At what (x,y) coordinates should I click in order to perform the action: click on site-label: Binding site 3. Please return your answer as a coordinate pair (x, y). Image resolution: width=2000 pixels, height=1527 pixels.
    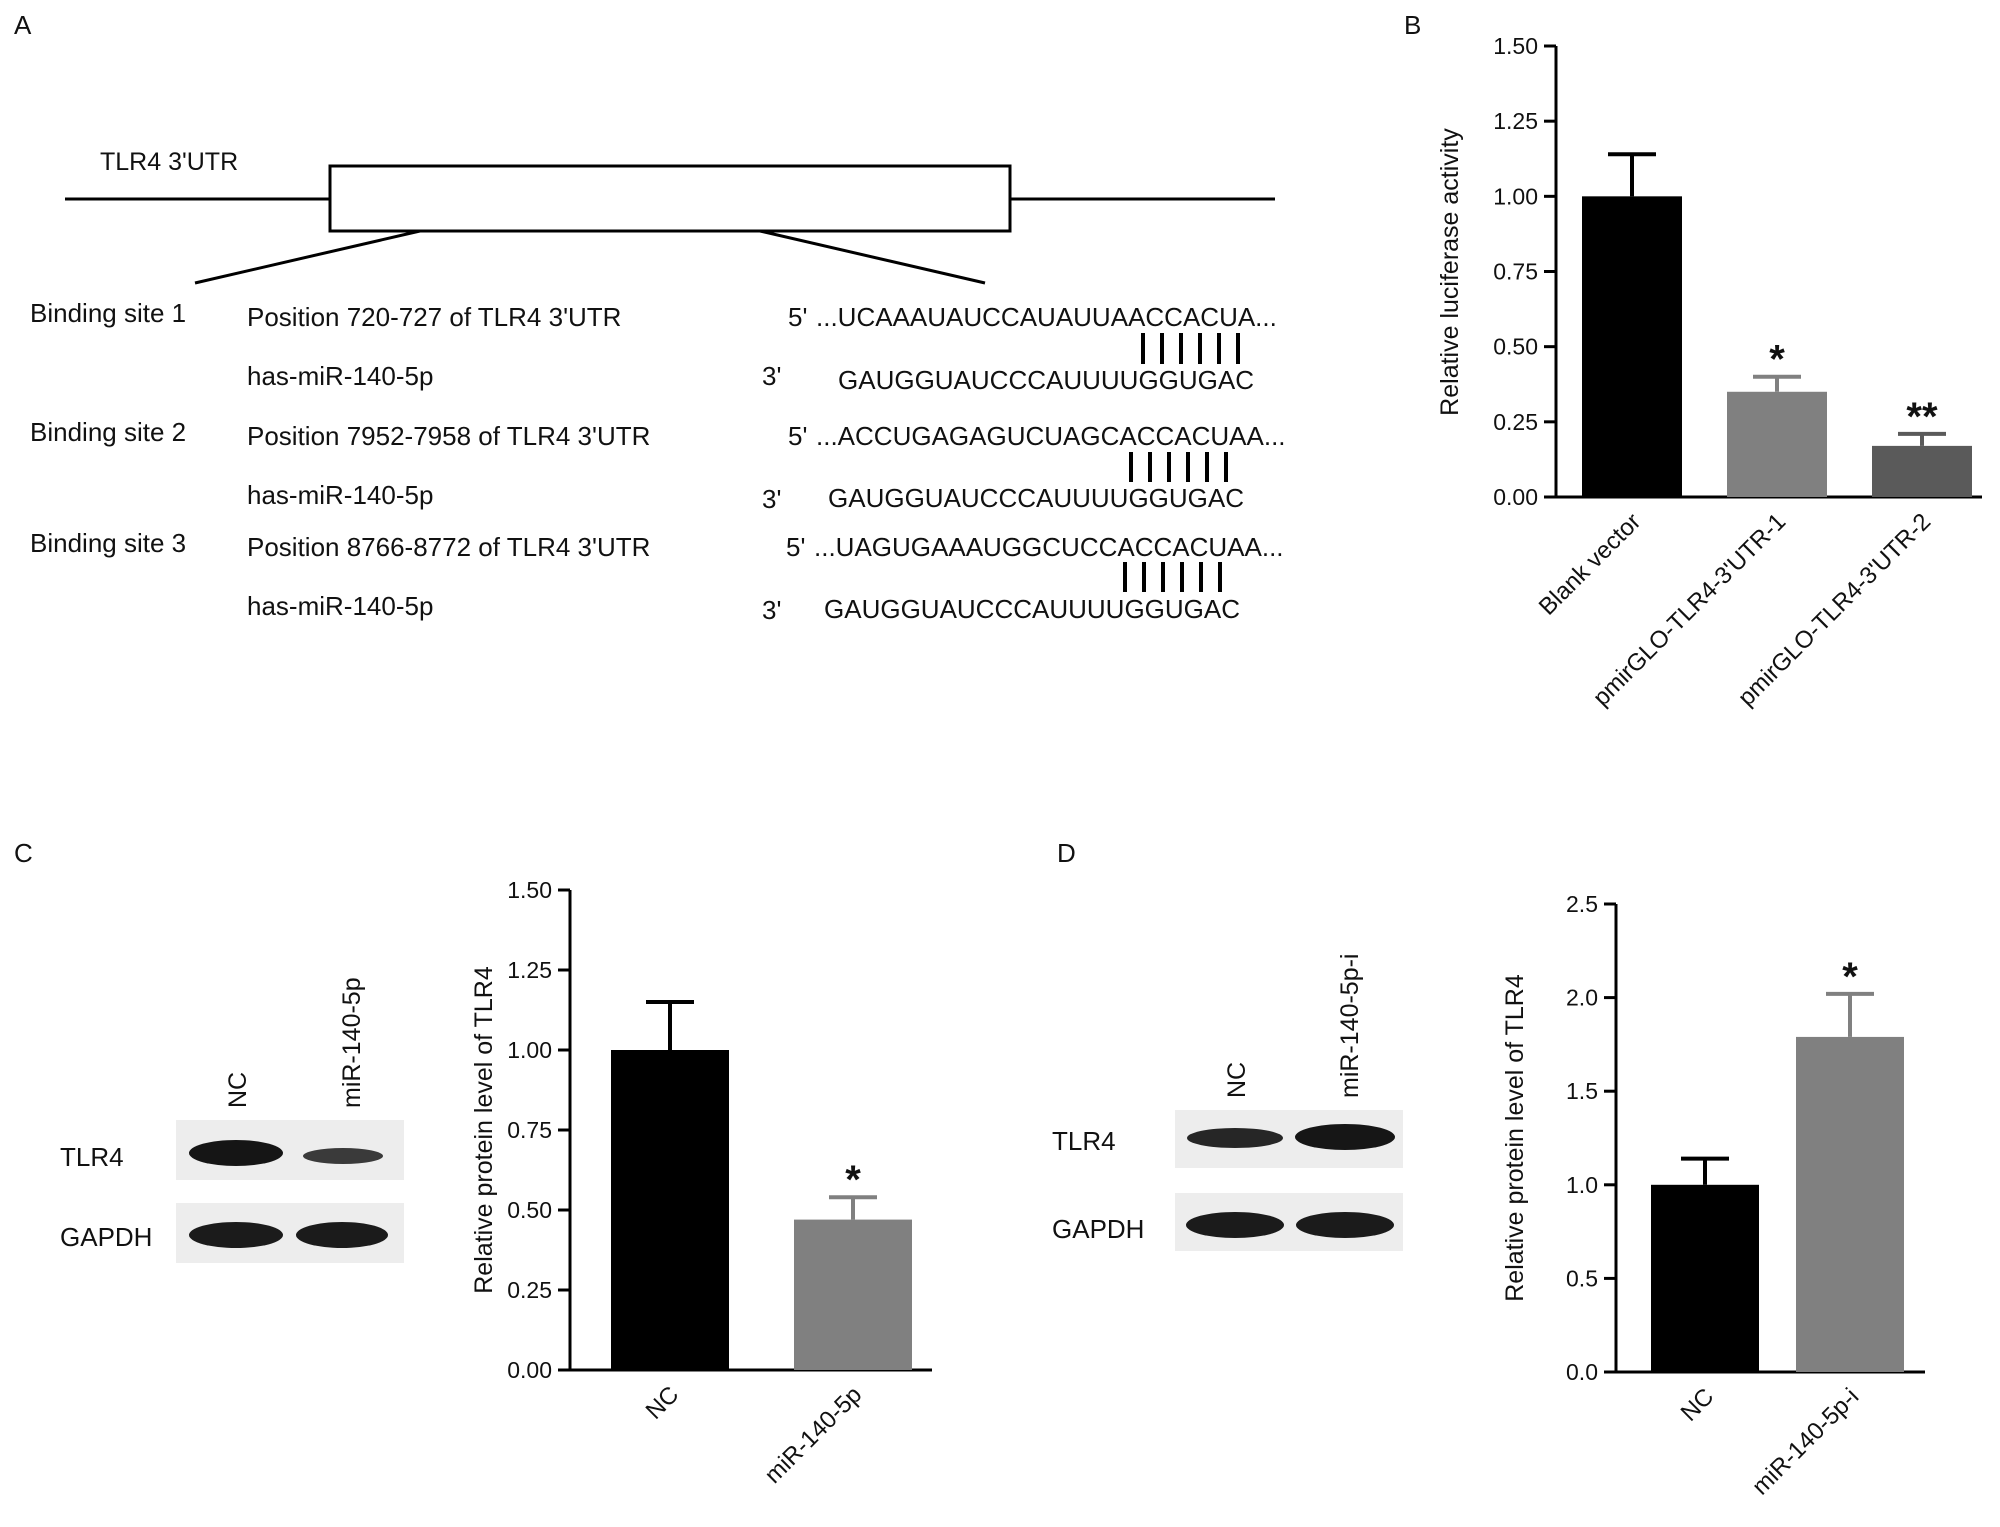
    Looking at the image, I should click on (108, 543).